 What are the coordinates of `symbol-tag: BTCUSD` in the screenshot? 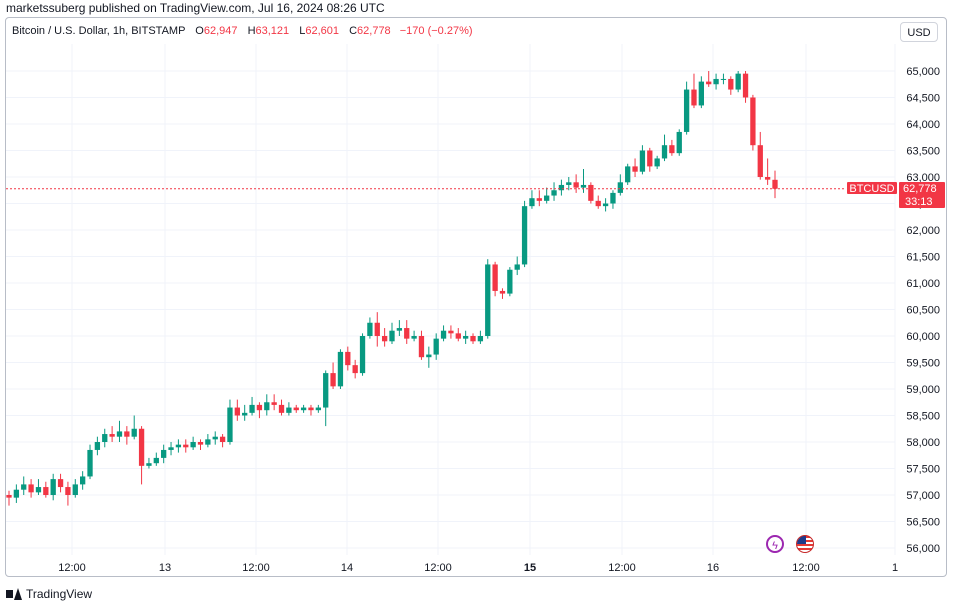 It's located at (871, 189).